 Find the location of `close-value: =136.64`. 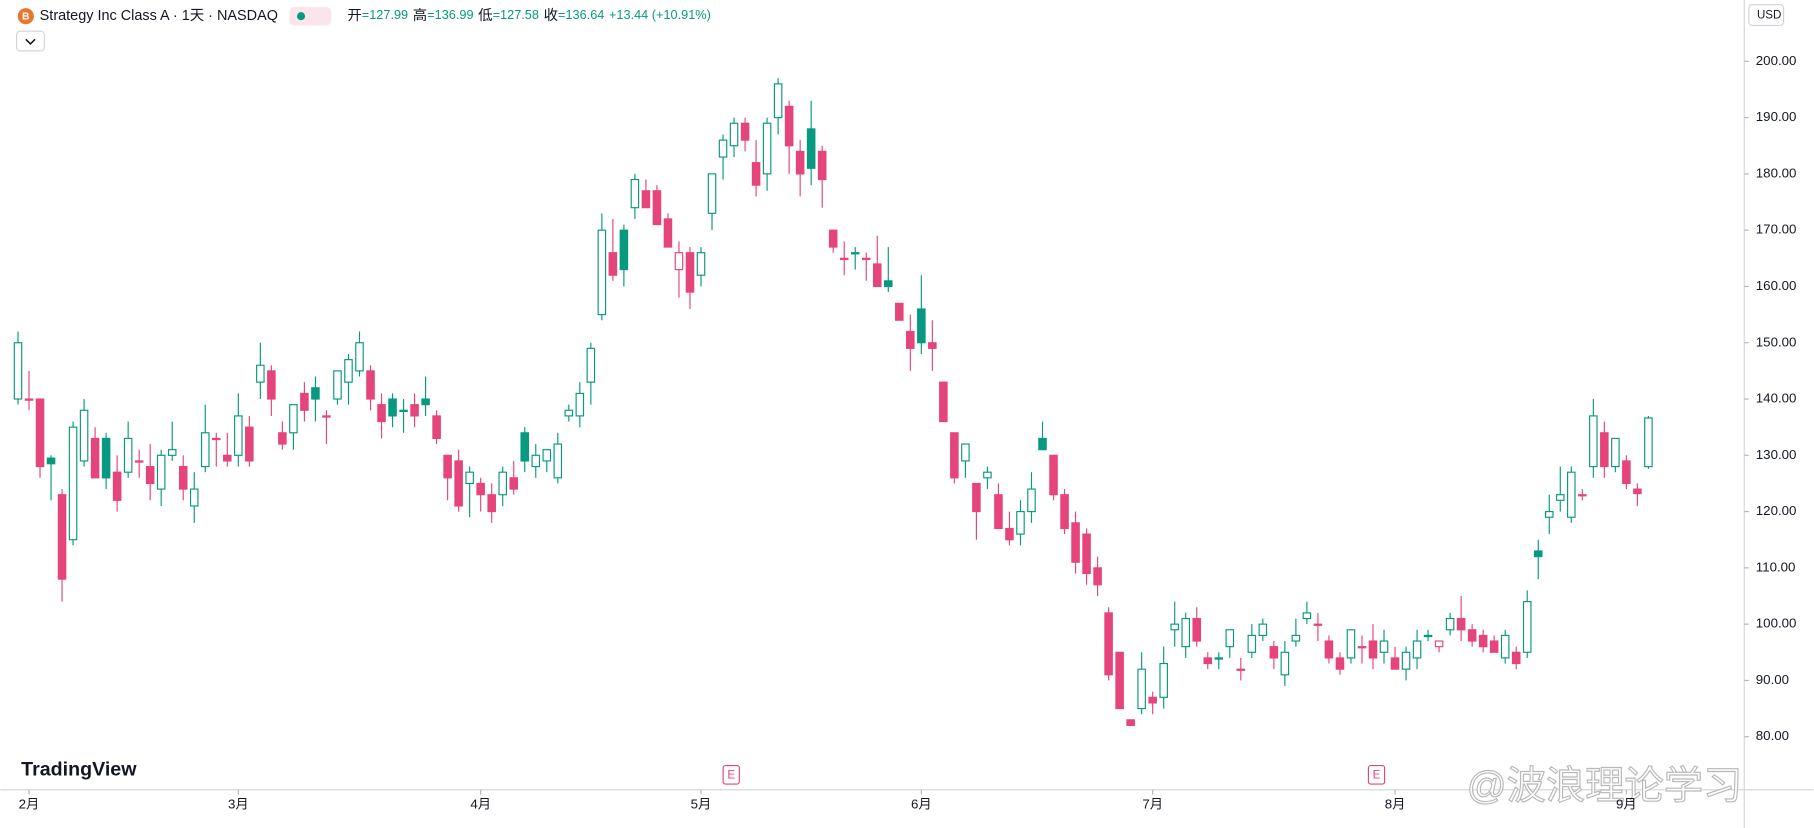

close-value: =136.64 is located at coordinates (581, 15).